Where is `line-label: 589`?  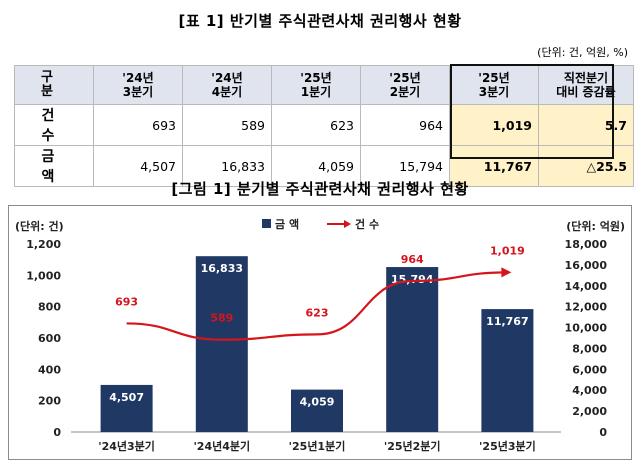 line-label: 589 is located at coordinates (221, 318).